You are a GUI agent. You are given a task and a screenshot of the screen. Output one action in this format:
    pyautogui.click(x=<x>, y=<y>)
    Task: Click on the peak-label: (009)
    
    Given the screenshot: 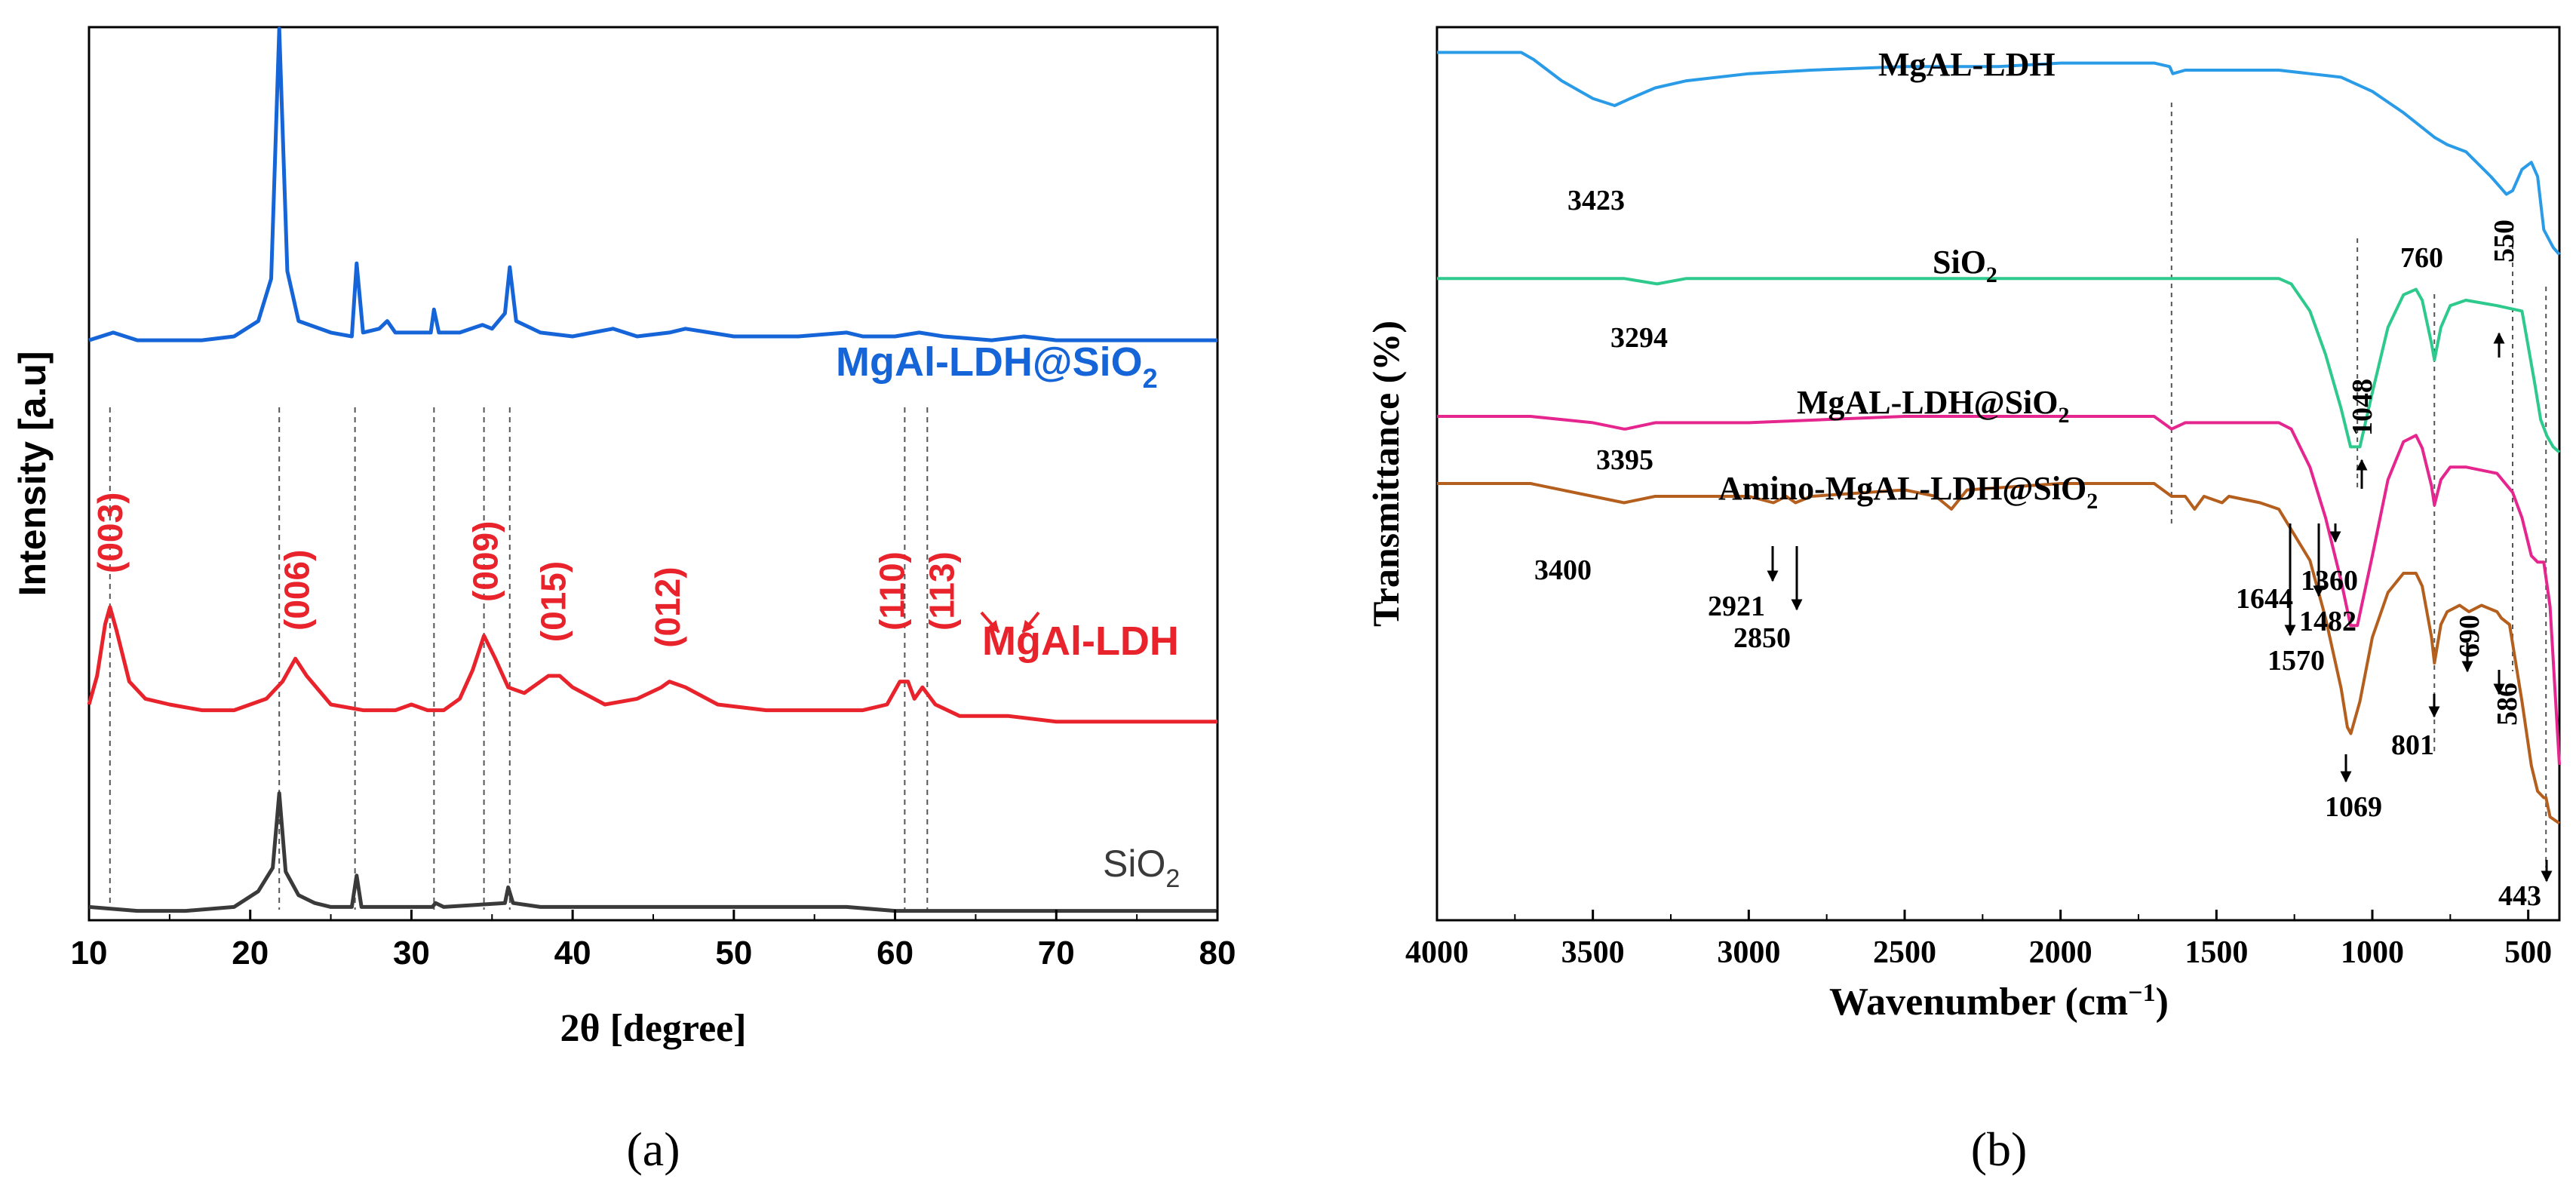 What is the action you would take?
    pyautogui.click(x=485, y=561)
    